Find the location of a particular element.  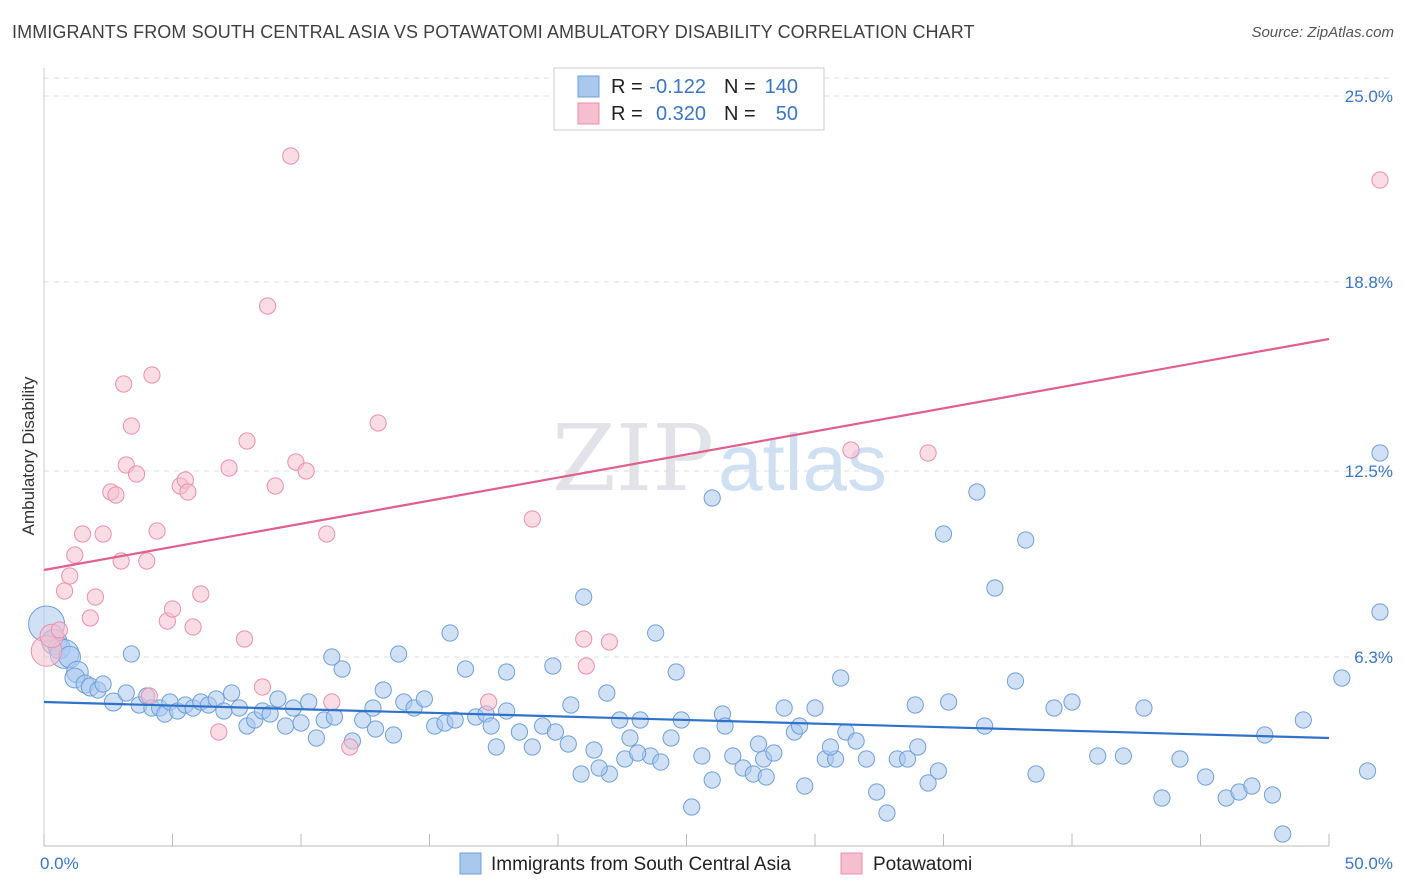

legend-r-label-1: R = is located at coordinates (627, 87).